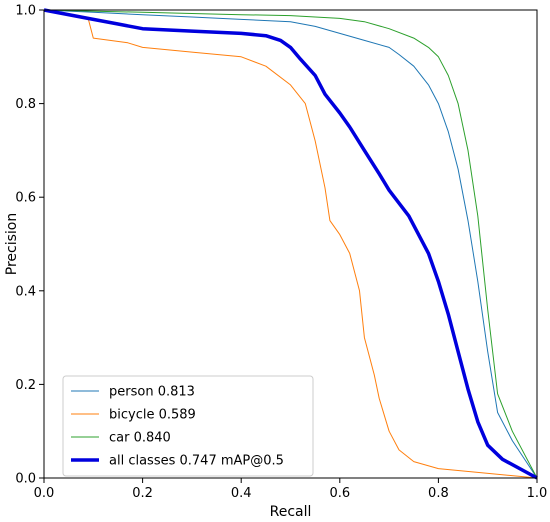 The width and height of the screenshot is (550, 522). What do you see at coordinates (438, 493) in the screenshot?
I see `x-tick-label: 0.8` at bounding box center [438, 493].